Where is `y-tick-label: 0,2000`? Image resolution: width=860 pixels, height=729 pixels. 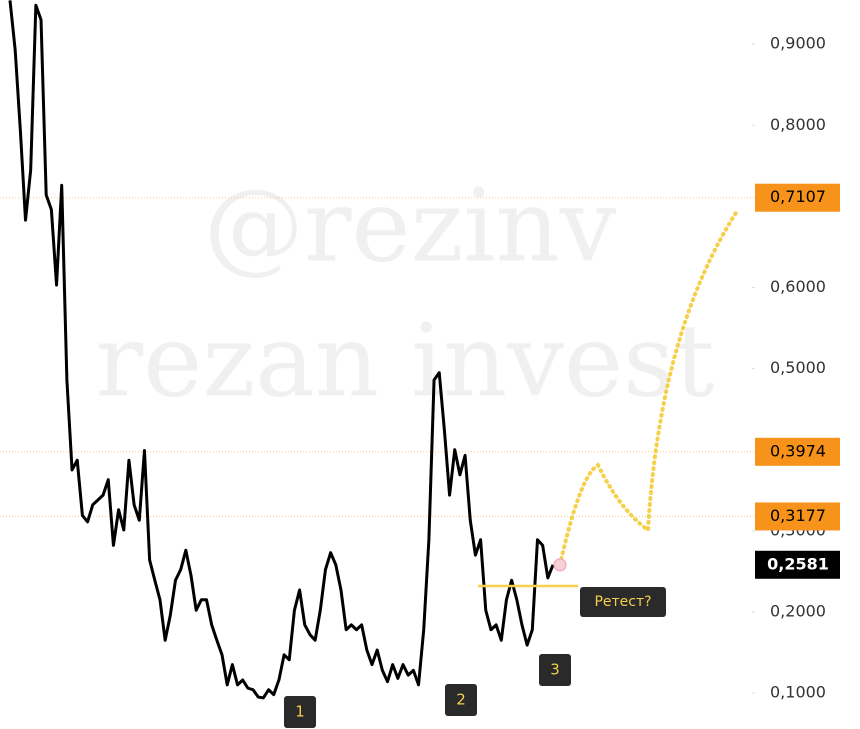
y-tick-label: 0,2000 is located at coordinates (798, 610).